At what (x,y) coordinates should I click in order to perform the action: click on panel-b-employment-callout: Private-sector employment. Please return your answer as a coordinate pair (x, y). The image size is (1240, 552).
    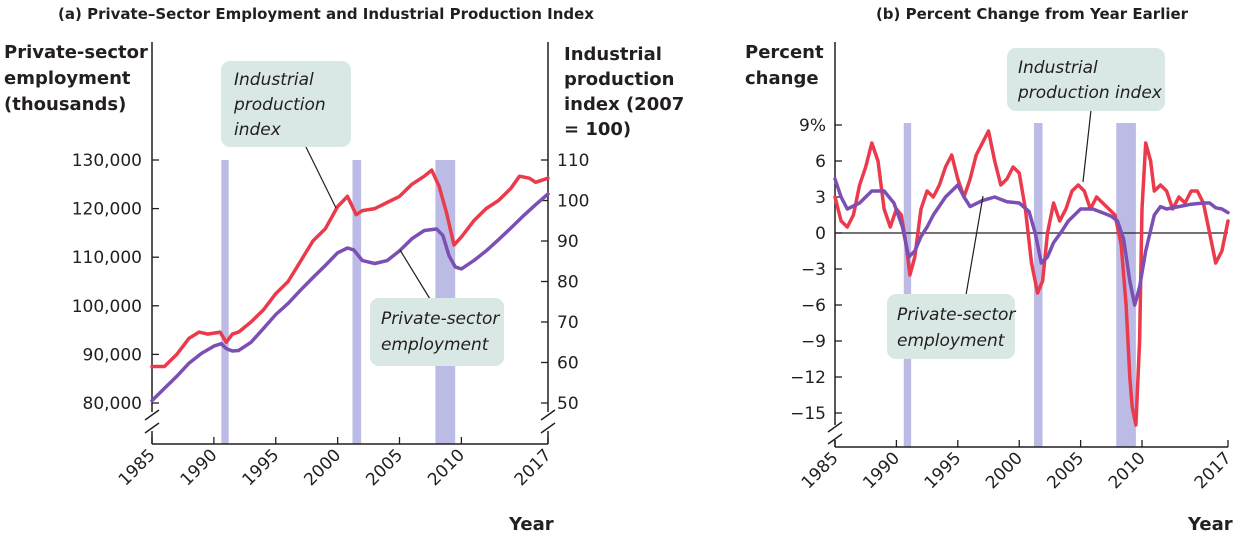
    Looking at the image, I should click on (954, 326).